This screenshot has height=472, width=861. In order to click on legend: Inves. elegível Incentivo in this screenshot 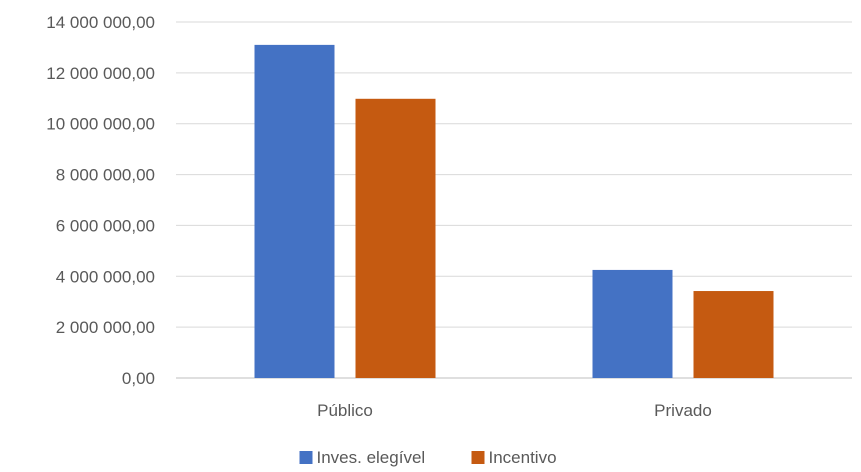, I will do `click(428, 457)`.